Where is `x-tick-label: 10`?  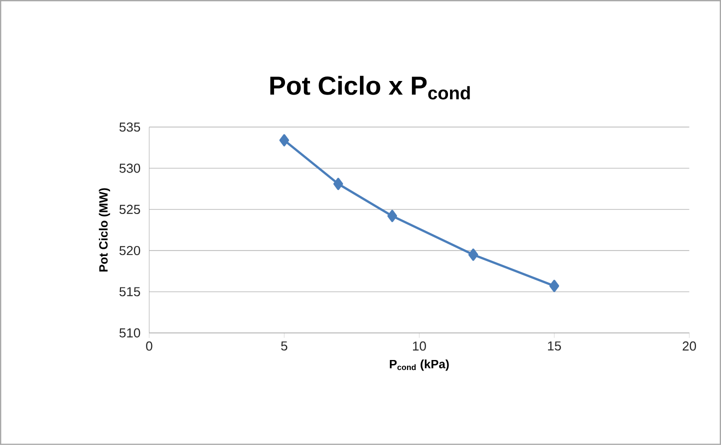
x-tick-label: 10 is located at coordinates (419, 346).